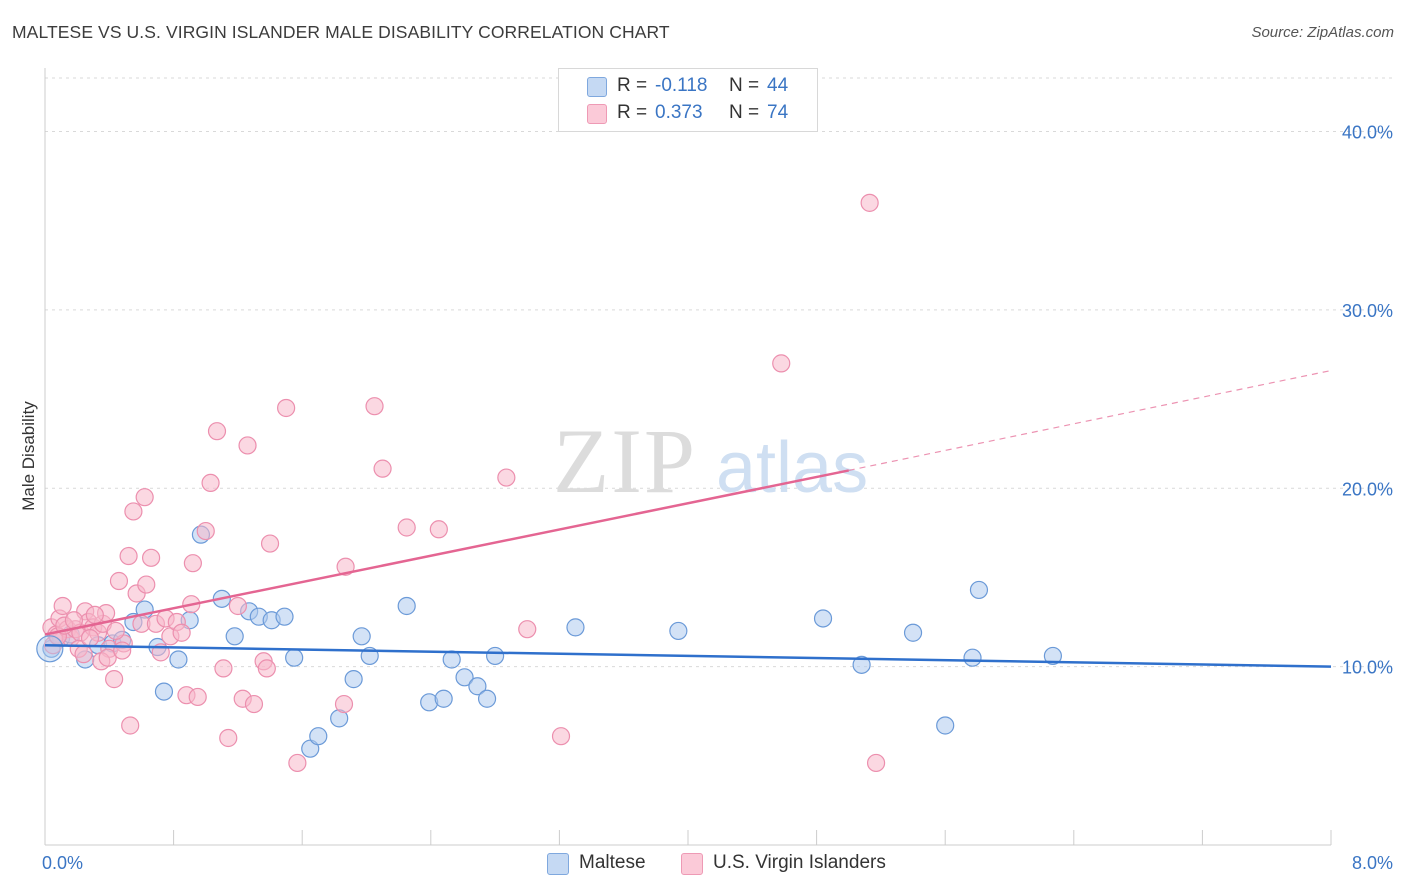 The width and height of the screenshot is (1406, 892). I want to click on virgin-islander-trend-extension, so click(1090, 420).